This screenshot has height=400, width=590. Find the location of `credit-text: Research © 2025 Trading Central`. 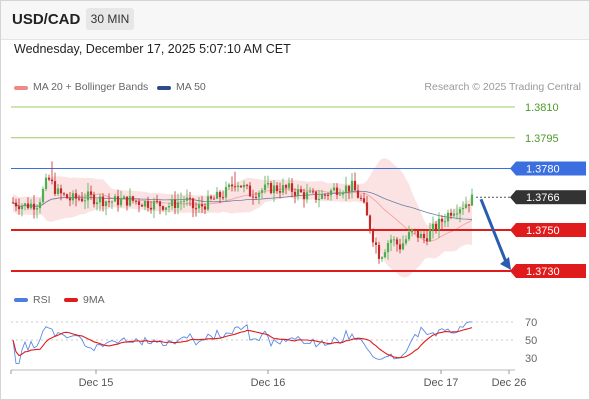

credit-text: Research © 2025 Trading Central is located at coordinates (502, 87).